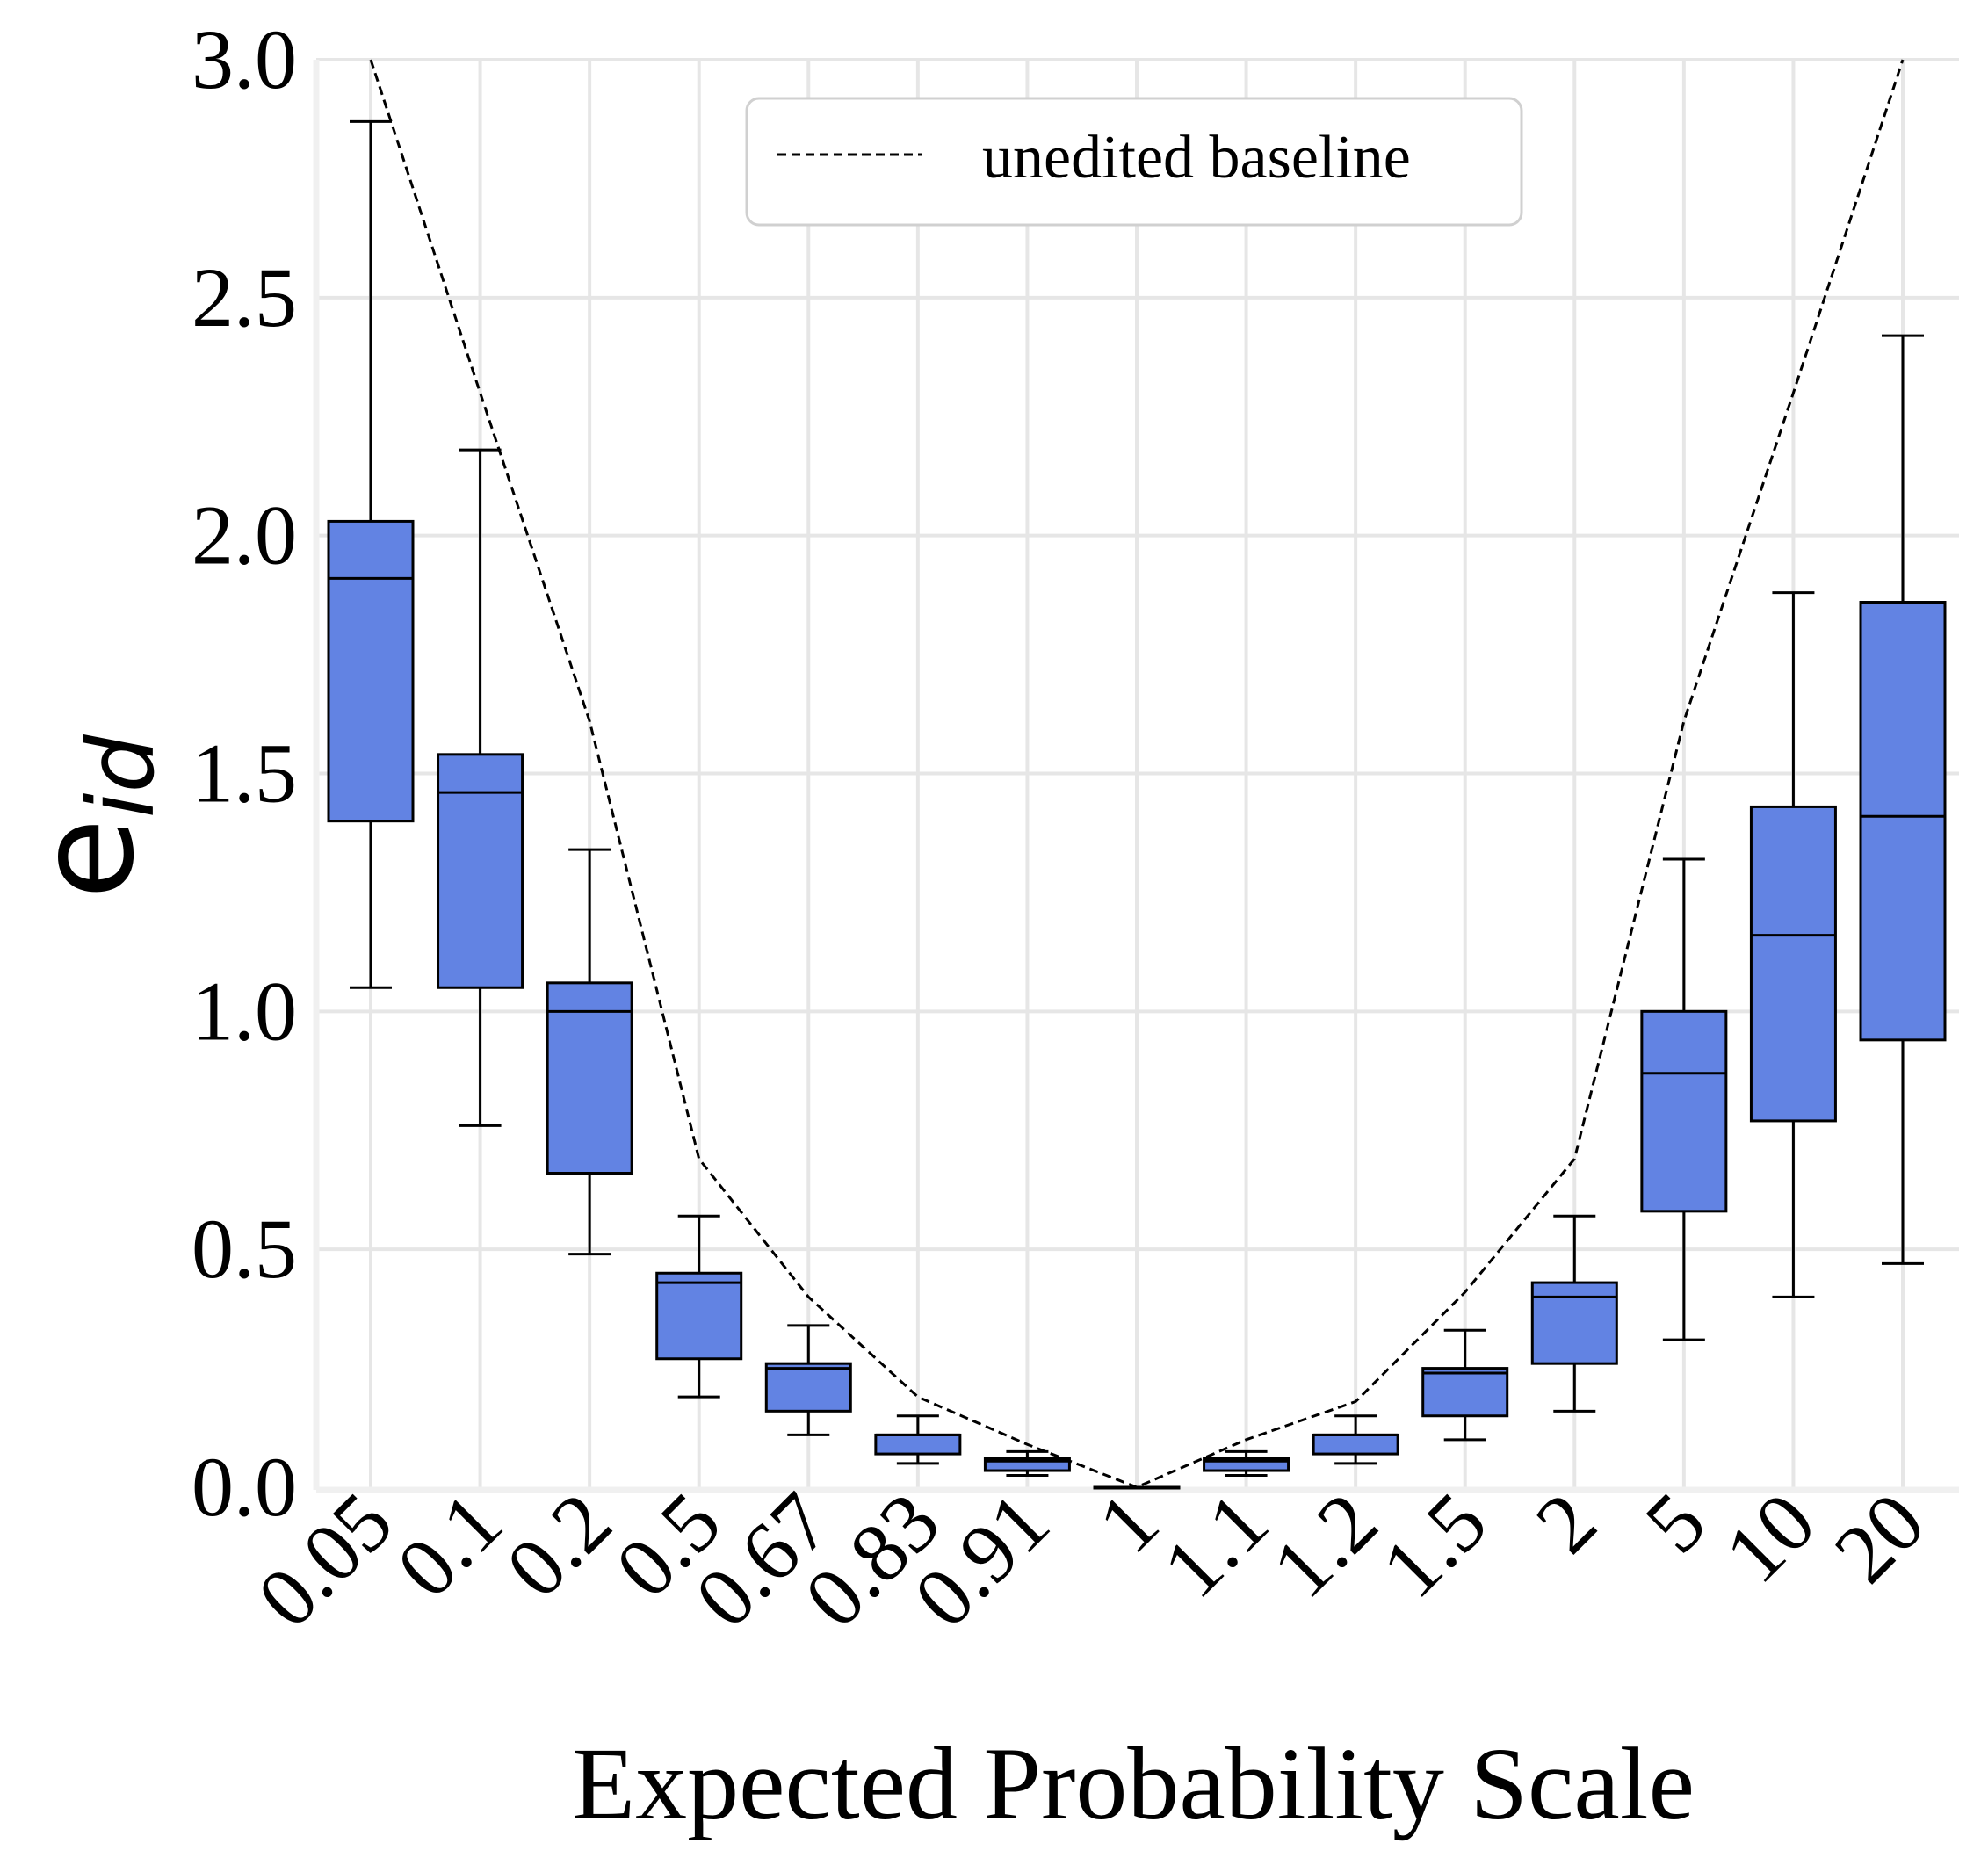 This screenshot has width=1988, height=1865. What do you see at coordinates (1196, 158) in the screenshot?
I see `legend-baseline-label: unedited baseline` at bounding box center [1196, 158].